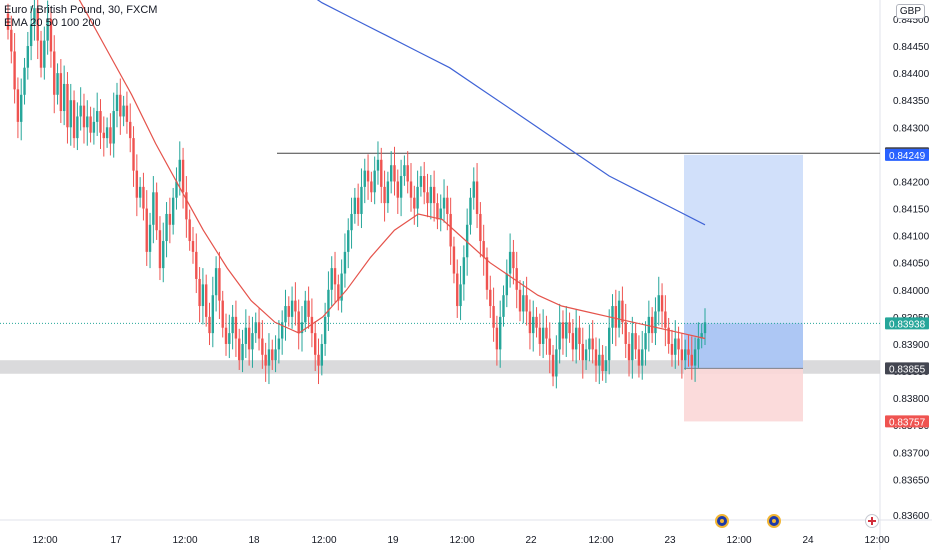 This screenshot has width=932, height=555. Describe the element at coordinates (911, 291) in the screenshot. I see `price-tick-label: 0.84000` at that location.